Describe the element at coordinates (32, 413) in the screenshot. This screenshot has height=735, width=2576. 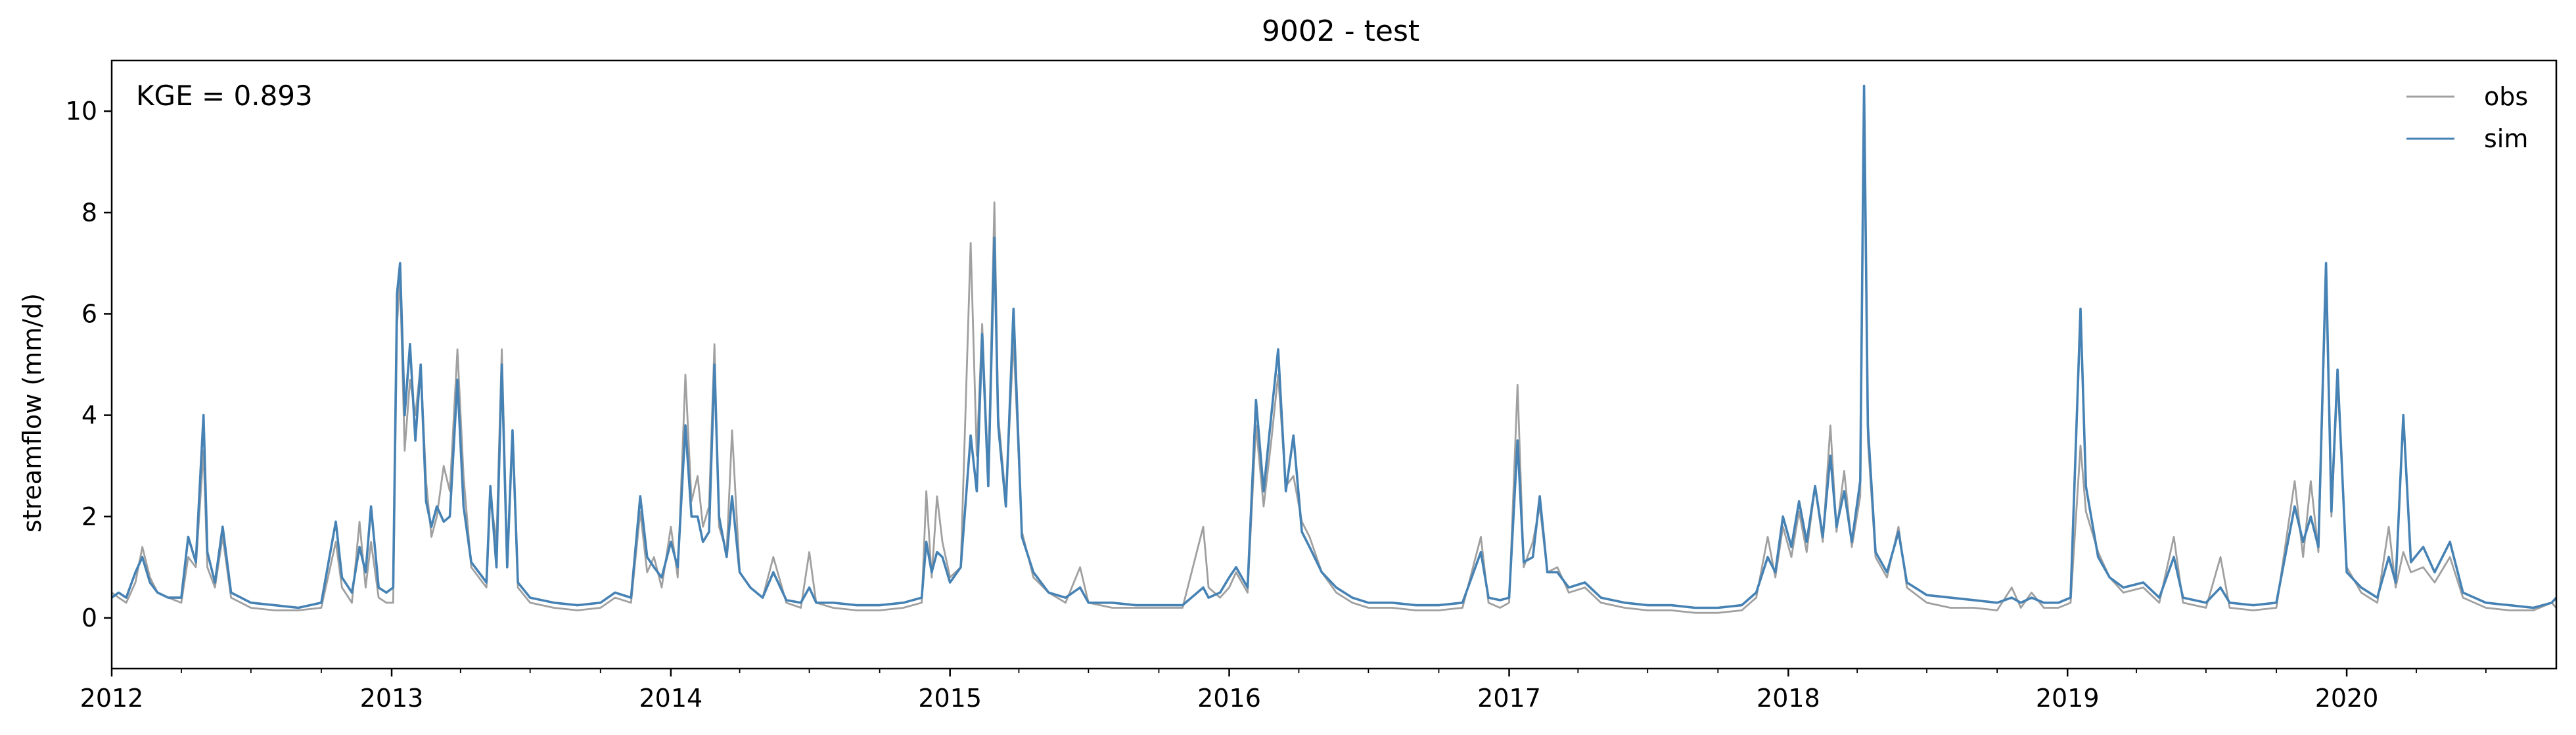
I see `y-axis-label: streamflow (mm/d)` at that location.